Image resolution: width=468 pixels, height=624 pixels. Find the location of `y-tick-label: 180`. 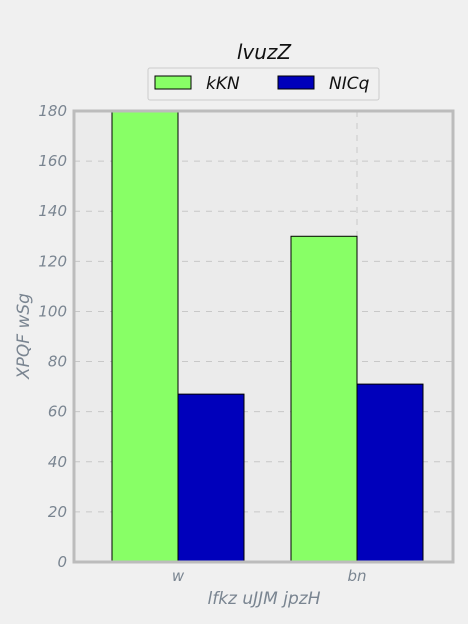

y-tick-label: 180 is located at coordinates (52, 111).